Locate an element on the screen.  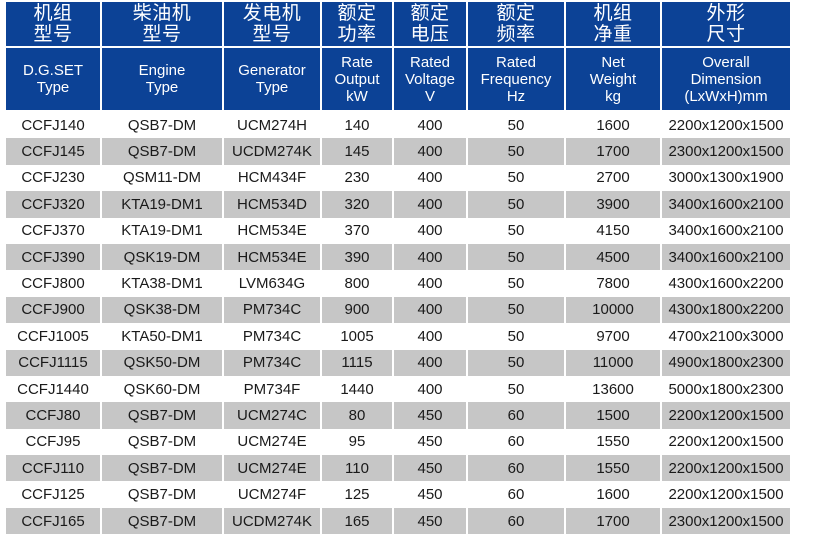
table-cell-r8-c3: 1005 is located at coordinates (357, 336).